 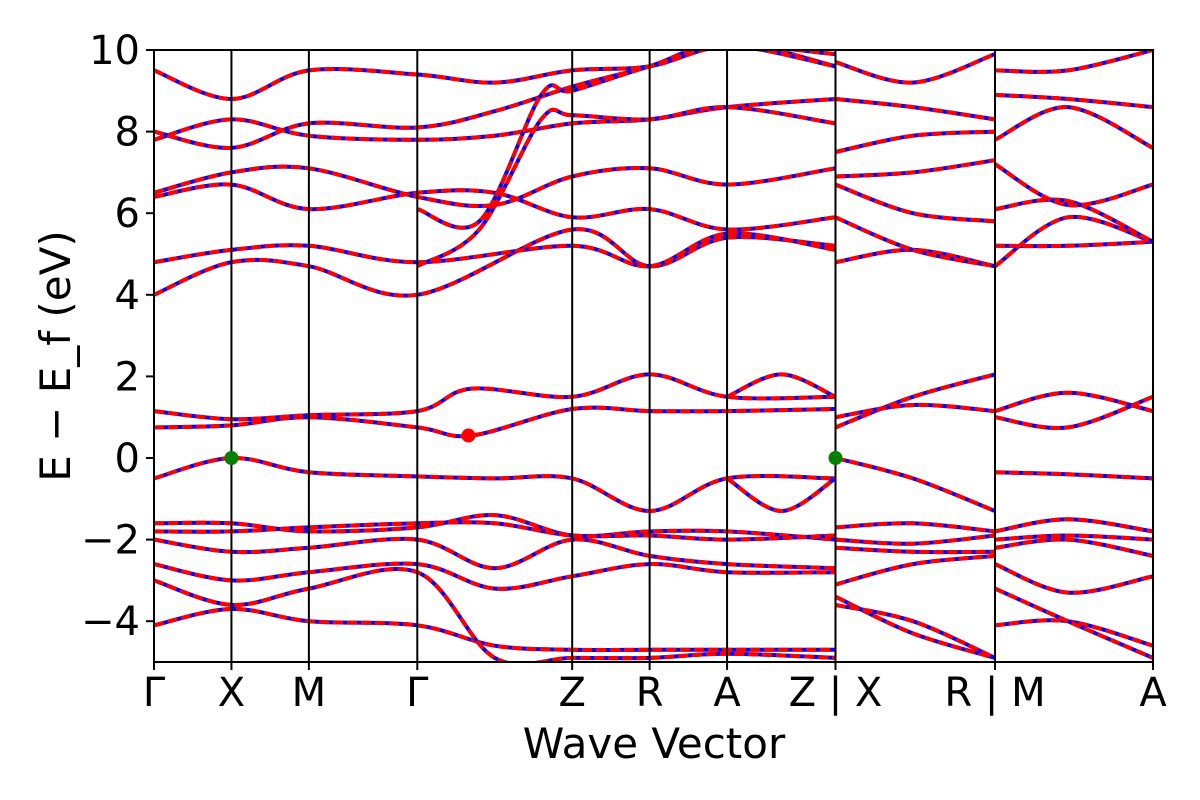 I want to click on y-axis-label: E − E_f (eV), so click(x=55, y=355).